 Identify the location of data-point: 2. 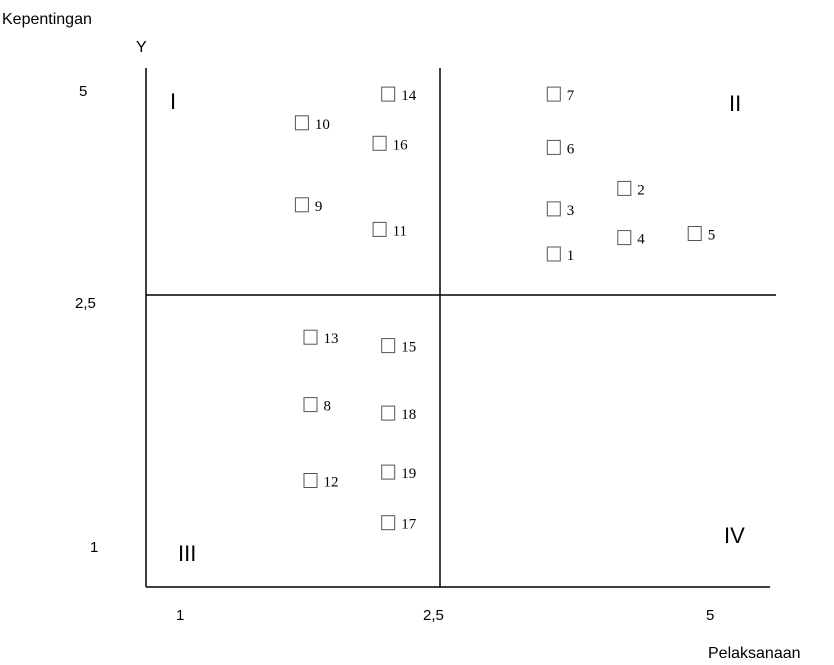
(631, 189).